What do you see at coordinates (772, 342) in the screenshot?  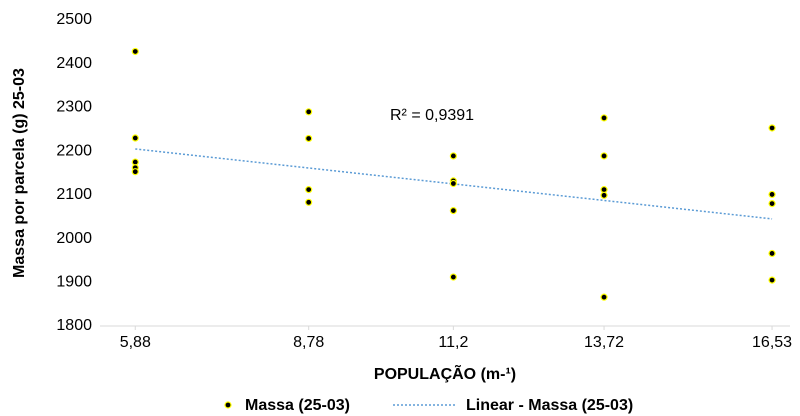 I see `x-tick-label: 16,53` at bounding box center [772, 342].